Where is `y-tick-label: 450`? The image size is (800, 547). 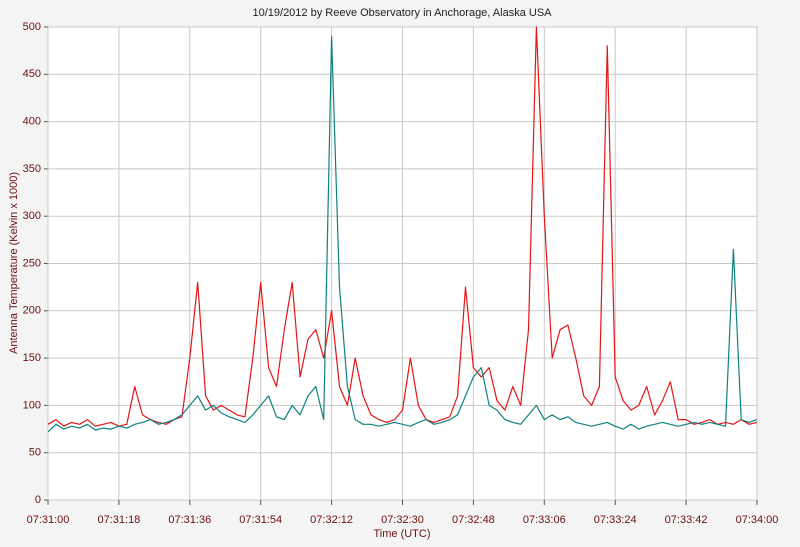
y-tick-label: 450 is located at coordinates (32, 74).